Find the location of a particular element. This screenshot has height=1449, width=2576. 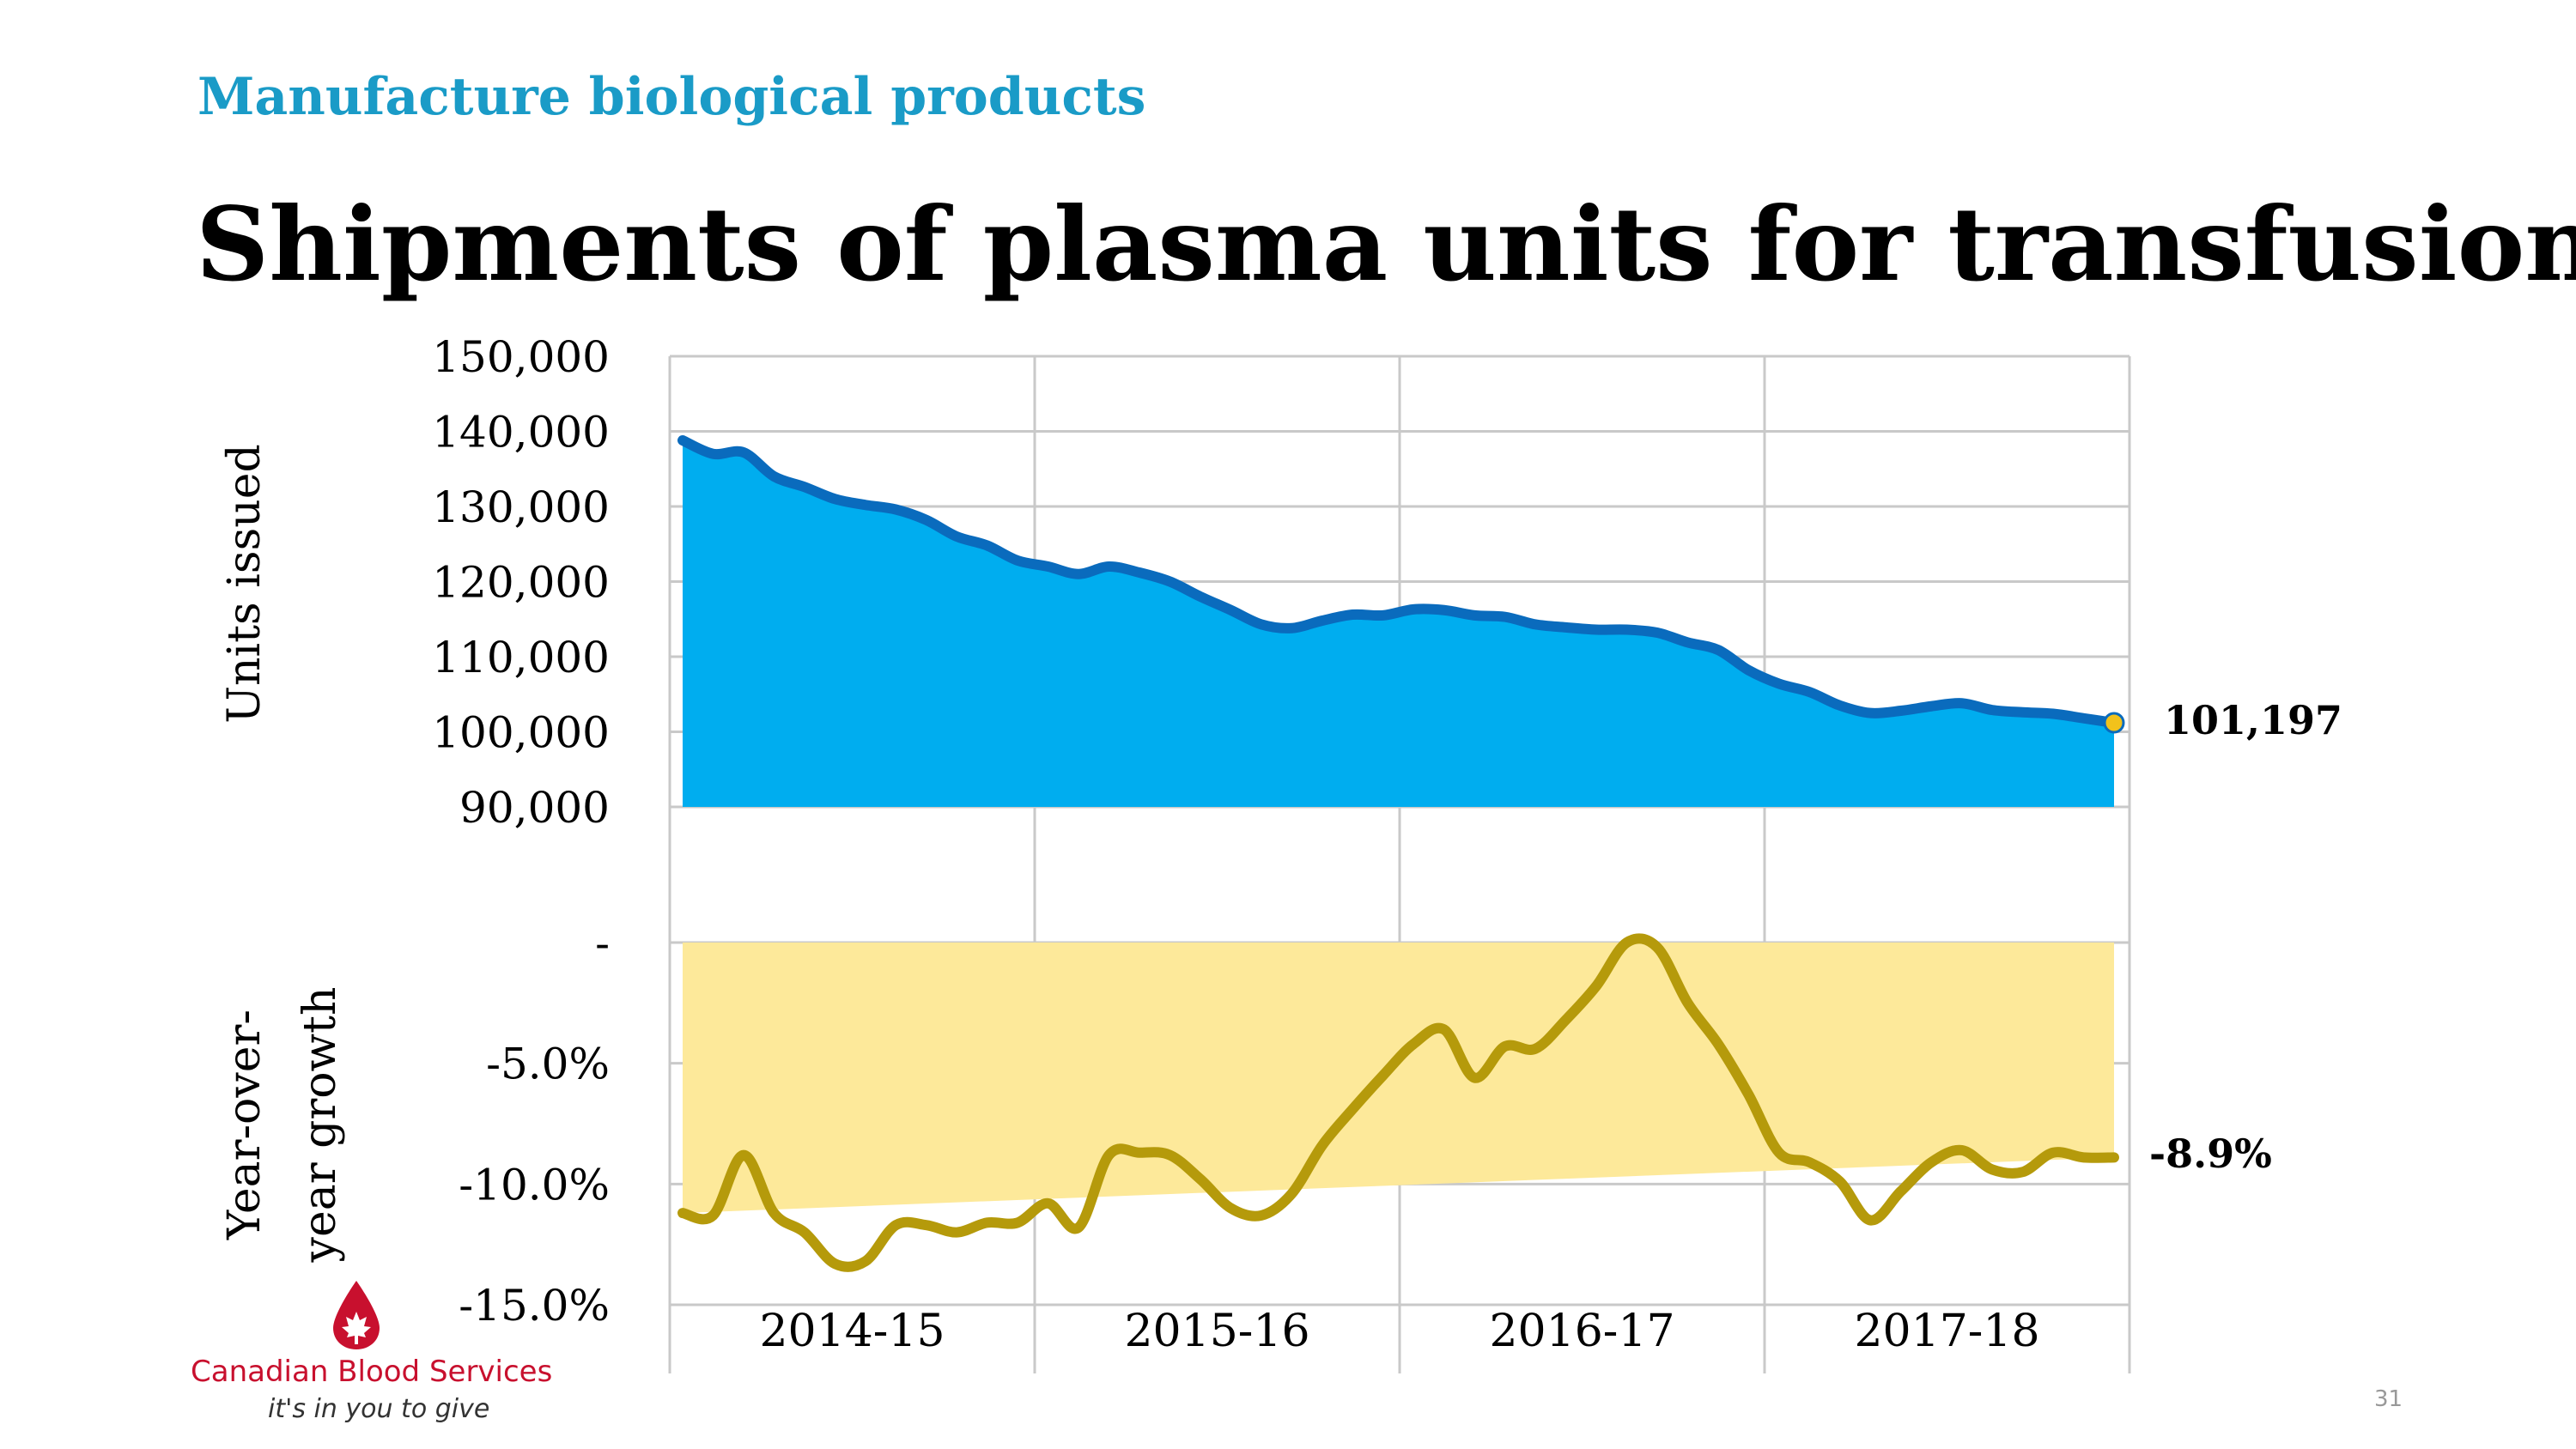

logo-tagline: it's in you to give is located at coordinates (379, 1409).